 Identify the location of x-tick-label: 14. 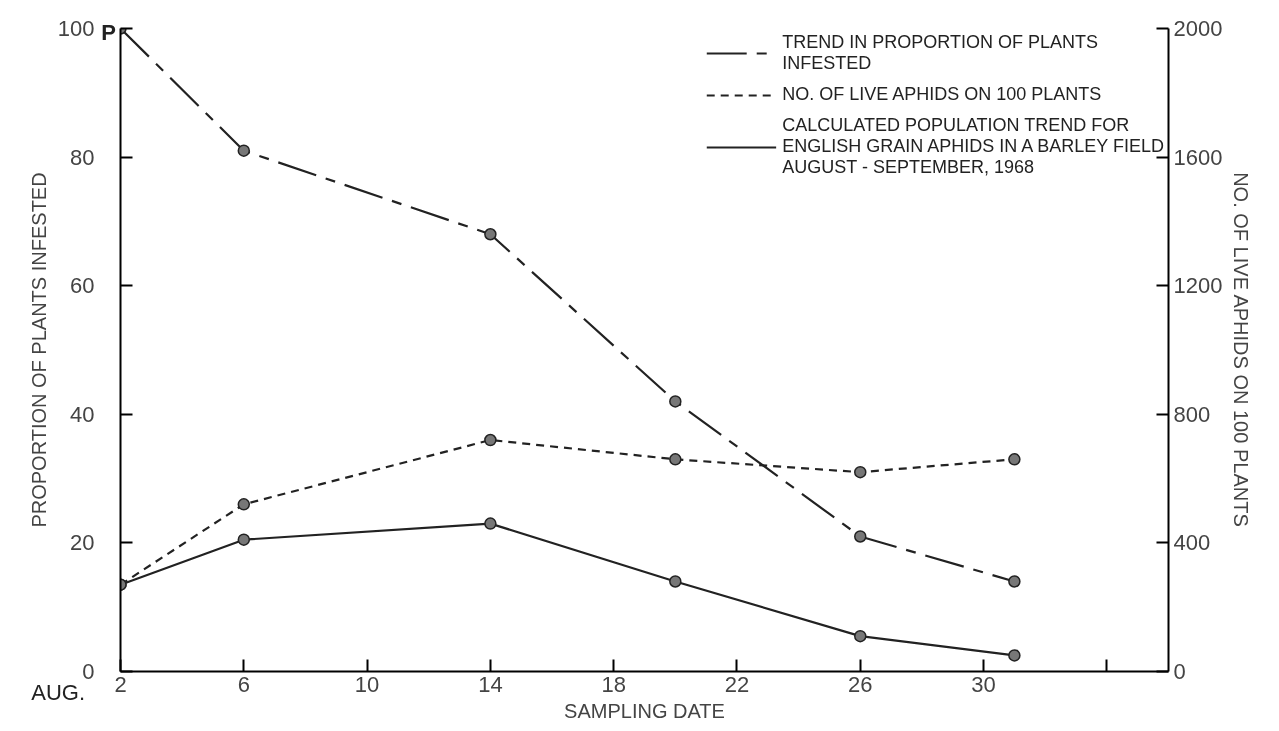
(490, 684).